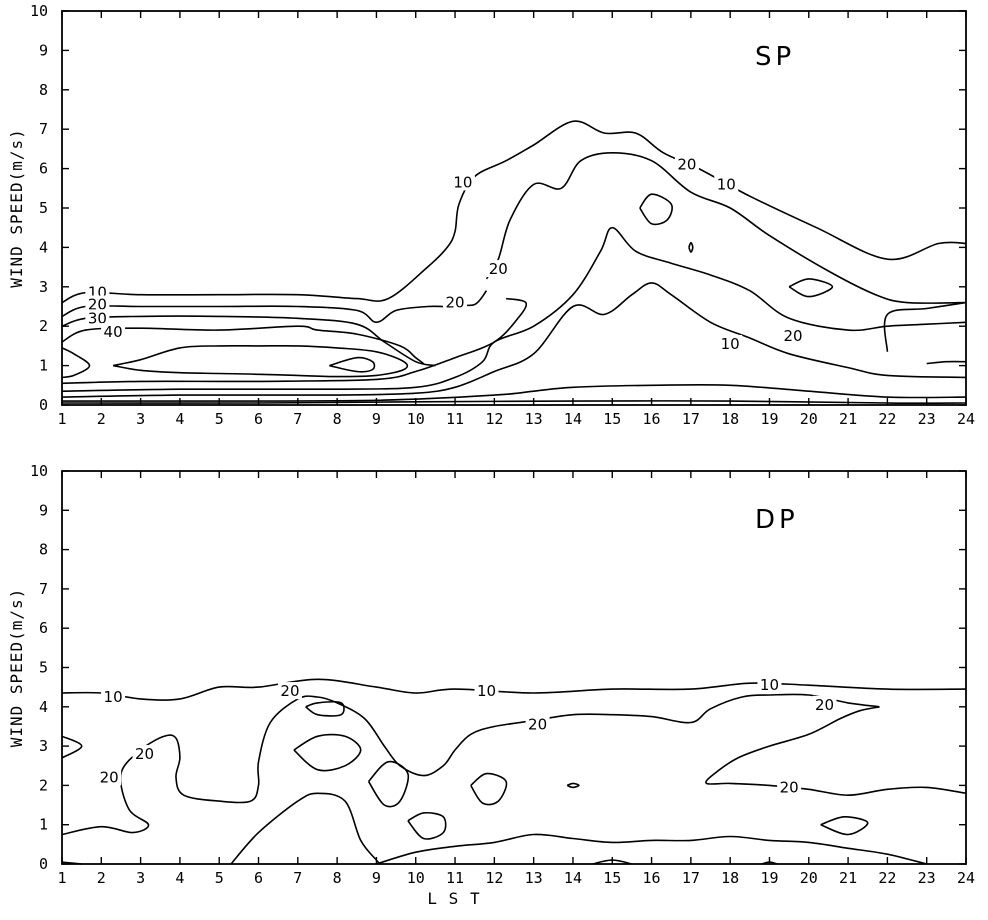 The width and height of the screenshot is (988, 920). What do you see at coordinates (43, 129) in the screenshot?
I see `y-tick-label: 7` at bounding box center [43, 129].